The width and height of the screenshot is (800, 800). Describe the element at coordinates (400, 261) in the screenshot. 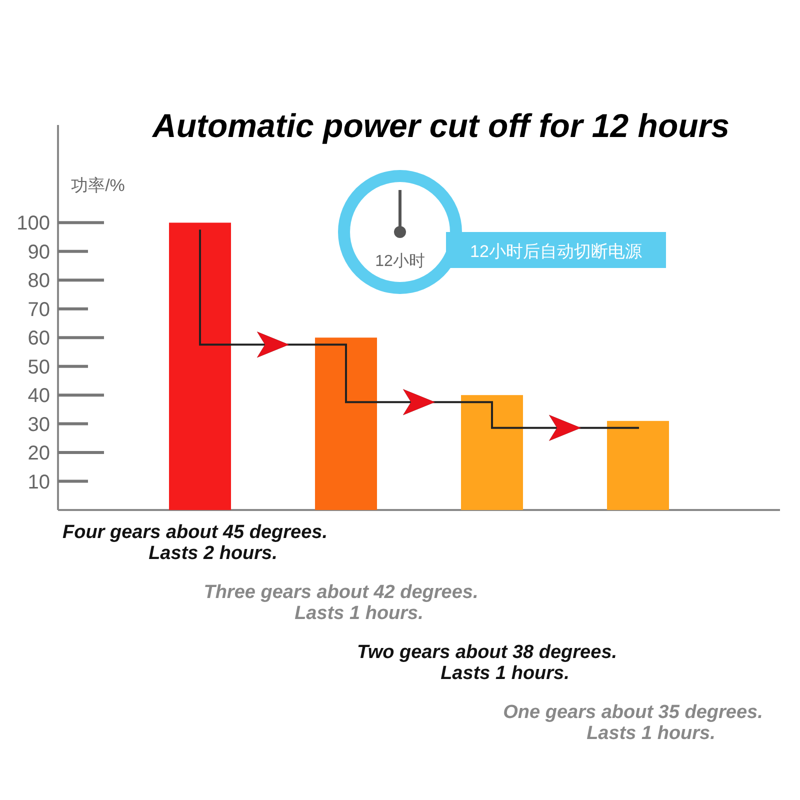

I see `annotation: 12小时` at that location.